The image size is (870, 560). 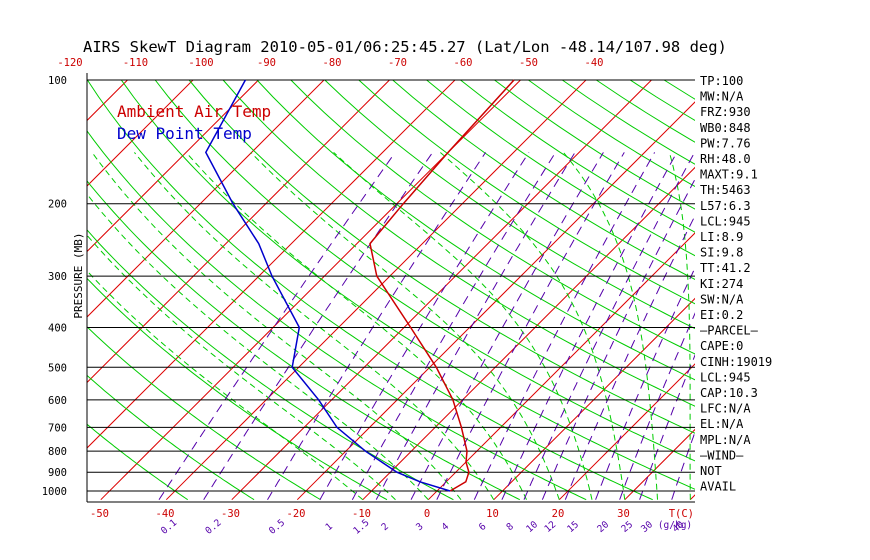 I want to click on index-label: EI:0.2, so click(x=721, y=315).